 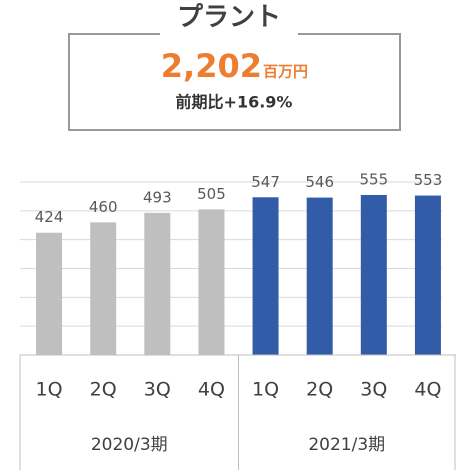 What do you see at coordinates (103, 207) in the screenshot?
I see `value-label: 460` at bounding box center [103, 207].